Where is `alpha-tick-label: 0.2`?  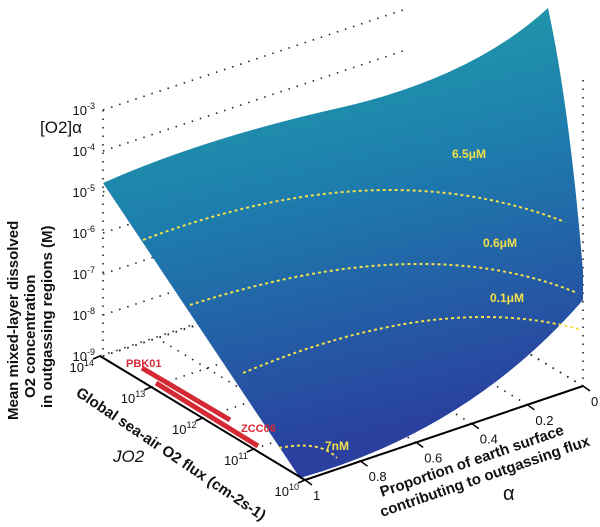
alpha-tick-label: 0.2 is located at coordinates (544, 420).